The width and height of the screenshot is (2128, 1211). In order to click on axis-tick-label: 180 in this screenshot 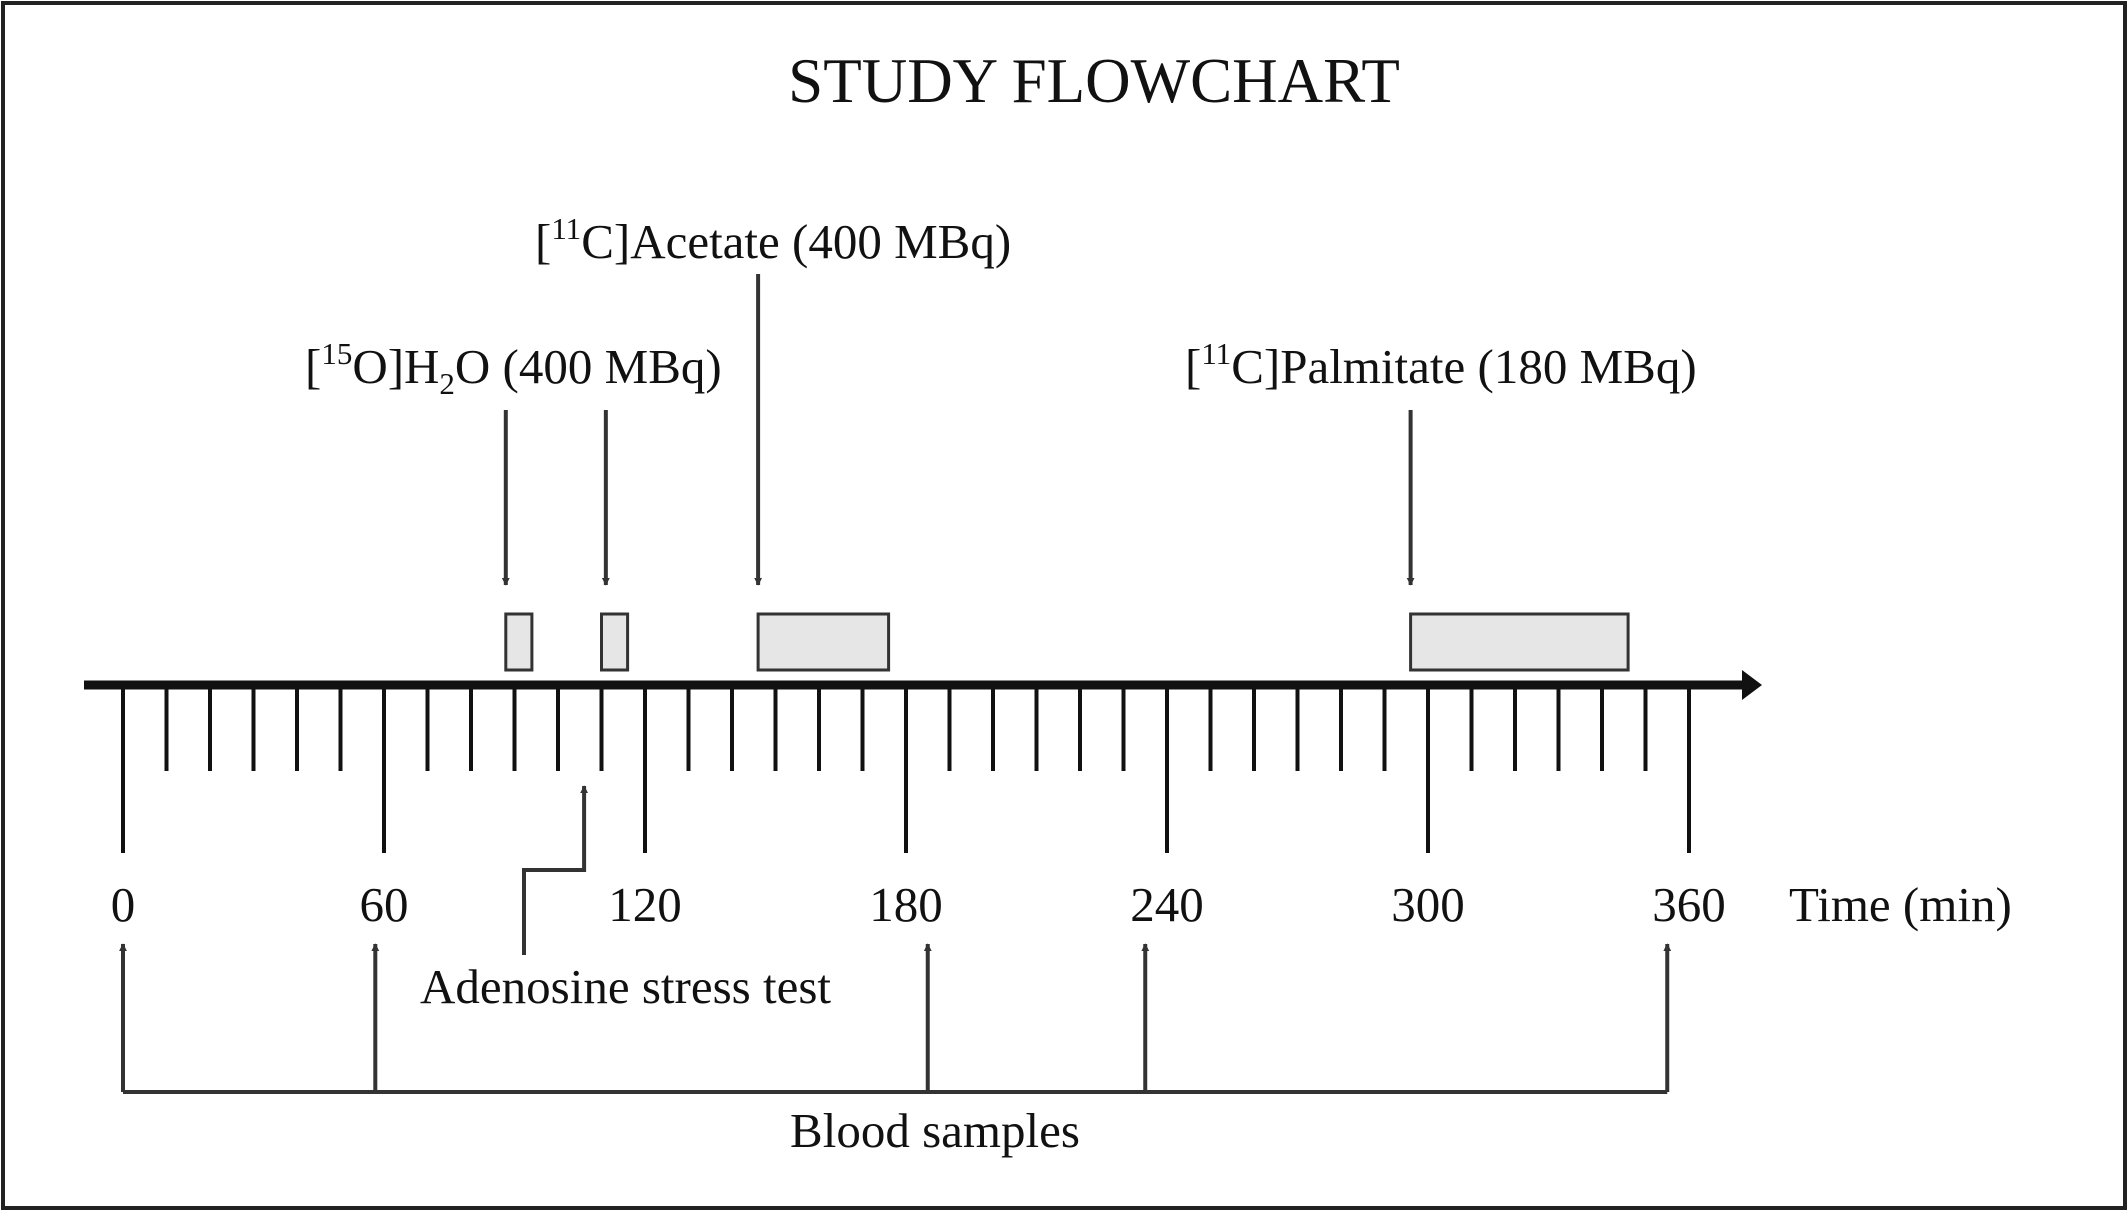, I will do `click(906, 904)`.